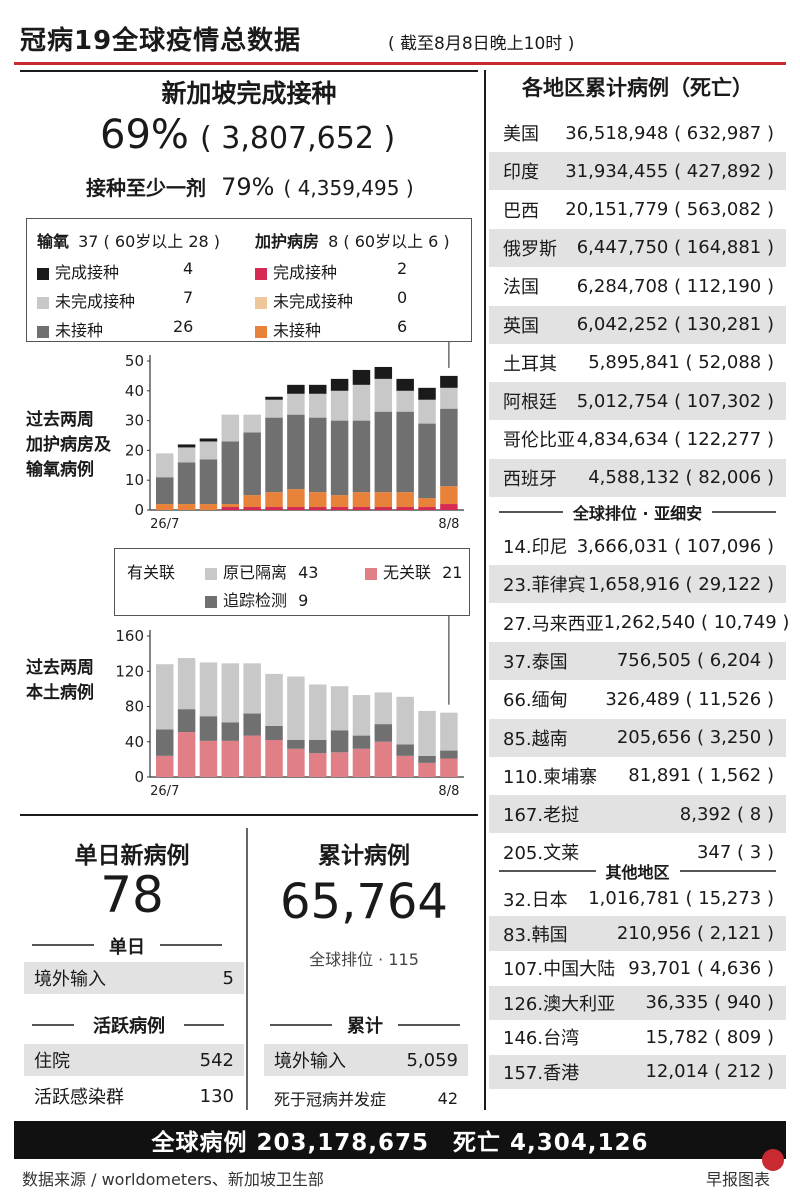 The image size is (800, 1195). I want to click on chart-title-line: 加护病房及, so click(68, 445).